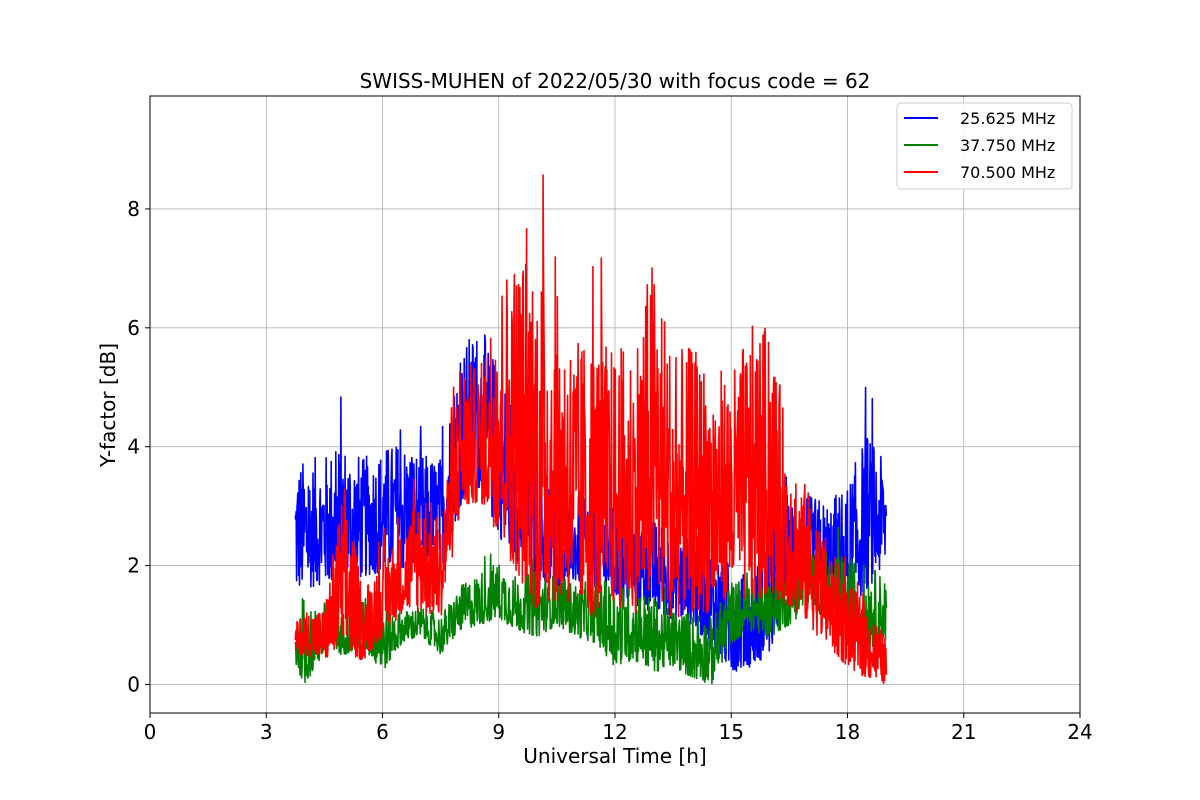 This screenshot has height=800, width=1200. I want to click on y-axis-ticks: 0 2 4 6 8, so click(138, 446).